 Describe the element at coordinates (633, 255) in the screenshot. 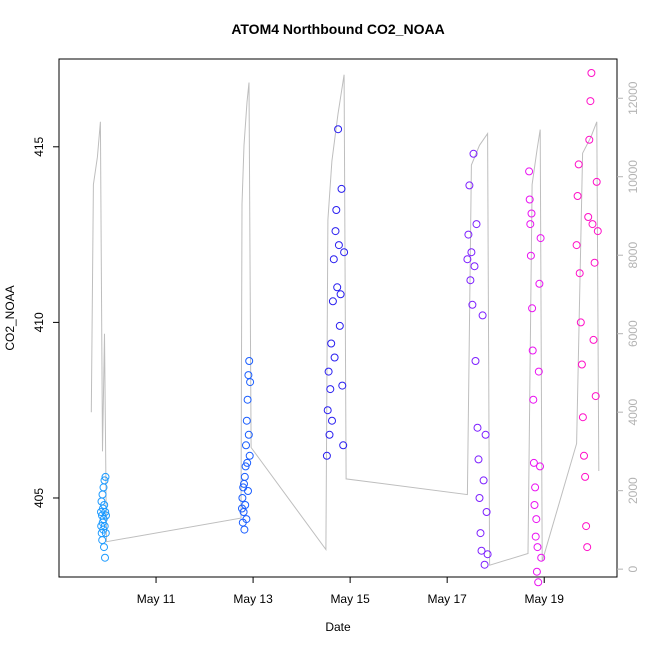

I see `y2-tick-label: 8000` at that location.